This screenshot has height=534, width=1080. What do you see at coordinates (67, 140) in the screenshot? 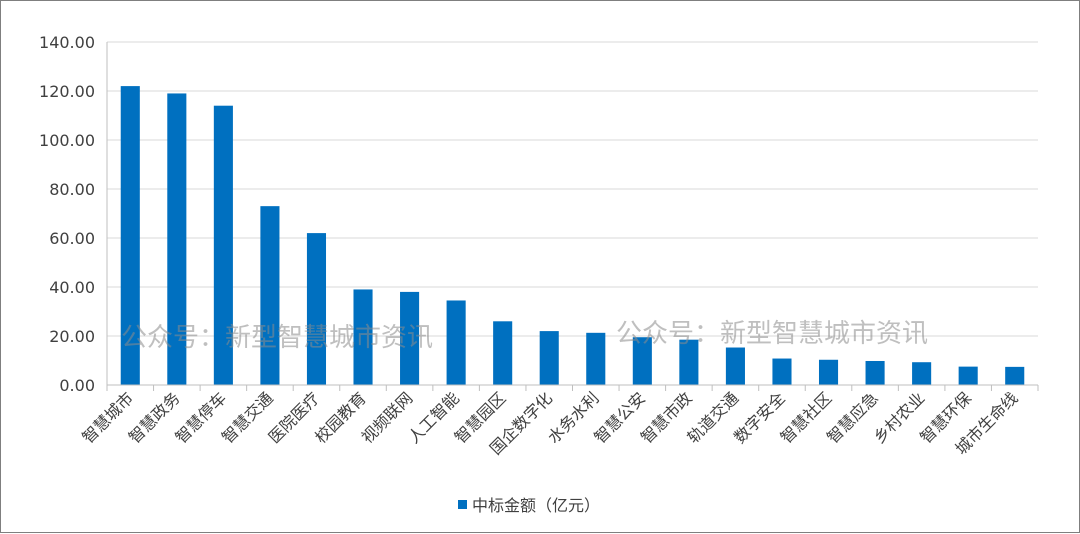
I see `y-tick-label: 100.00` at bounding box center [67, 140].